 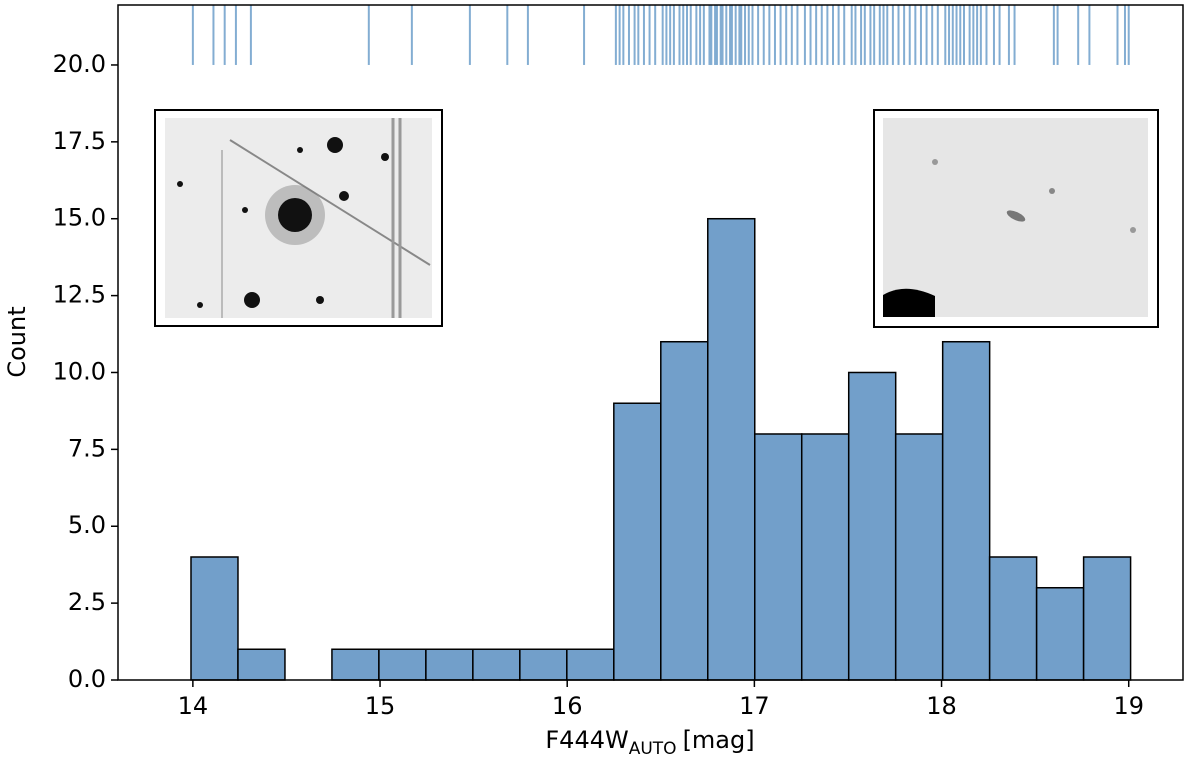 I want to click on y-tick-label: 2.5, so click(x=87, y=602).